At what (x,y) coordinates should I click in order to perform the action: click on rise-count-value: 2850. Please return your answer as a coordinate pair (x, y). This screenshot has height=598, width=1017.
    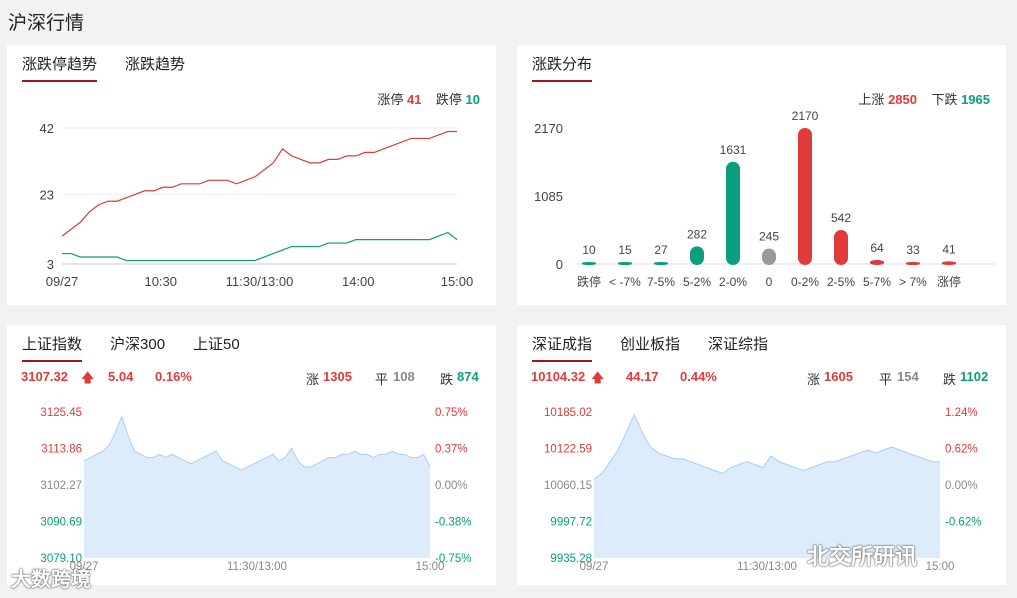
    Looking at the image, I should click on (902, 99).